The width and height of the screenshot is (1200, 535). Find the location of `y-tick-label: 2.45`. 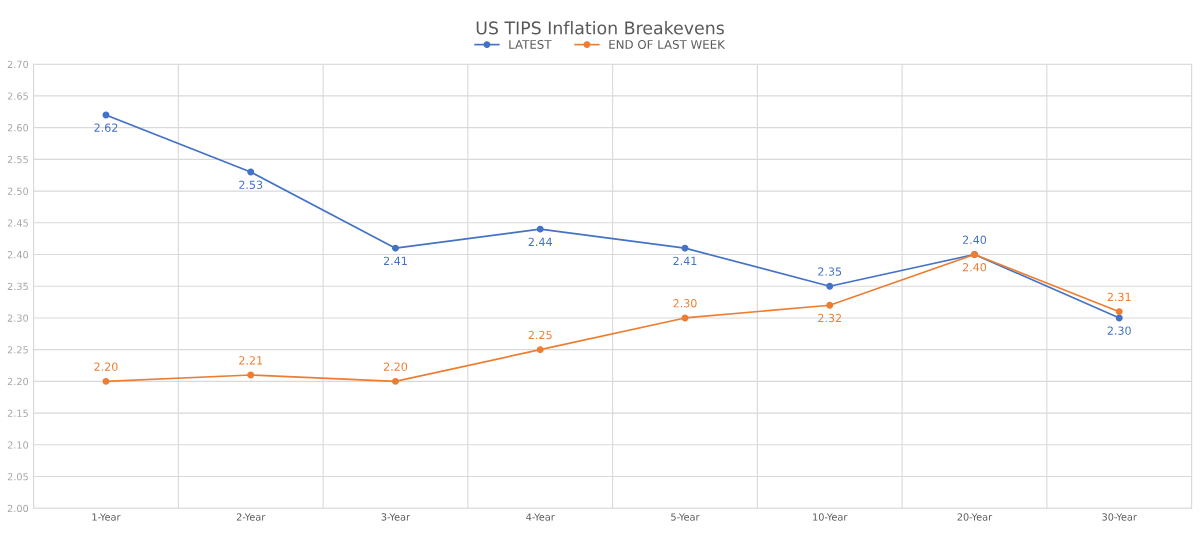

y-tick-label: 2.45 is located at coordinates (17, 223).